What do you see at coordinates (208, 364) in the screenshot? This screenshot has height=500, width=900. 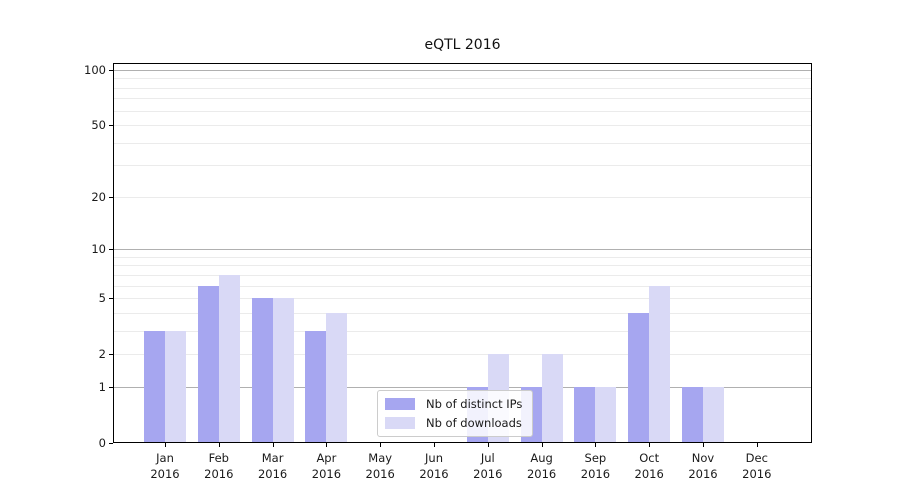 I see `bar-feb-distinct-ips` at bounding box center [208, 364].